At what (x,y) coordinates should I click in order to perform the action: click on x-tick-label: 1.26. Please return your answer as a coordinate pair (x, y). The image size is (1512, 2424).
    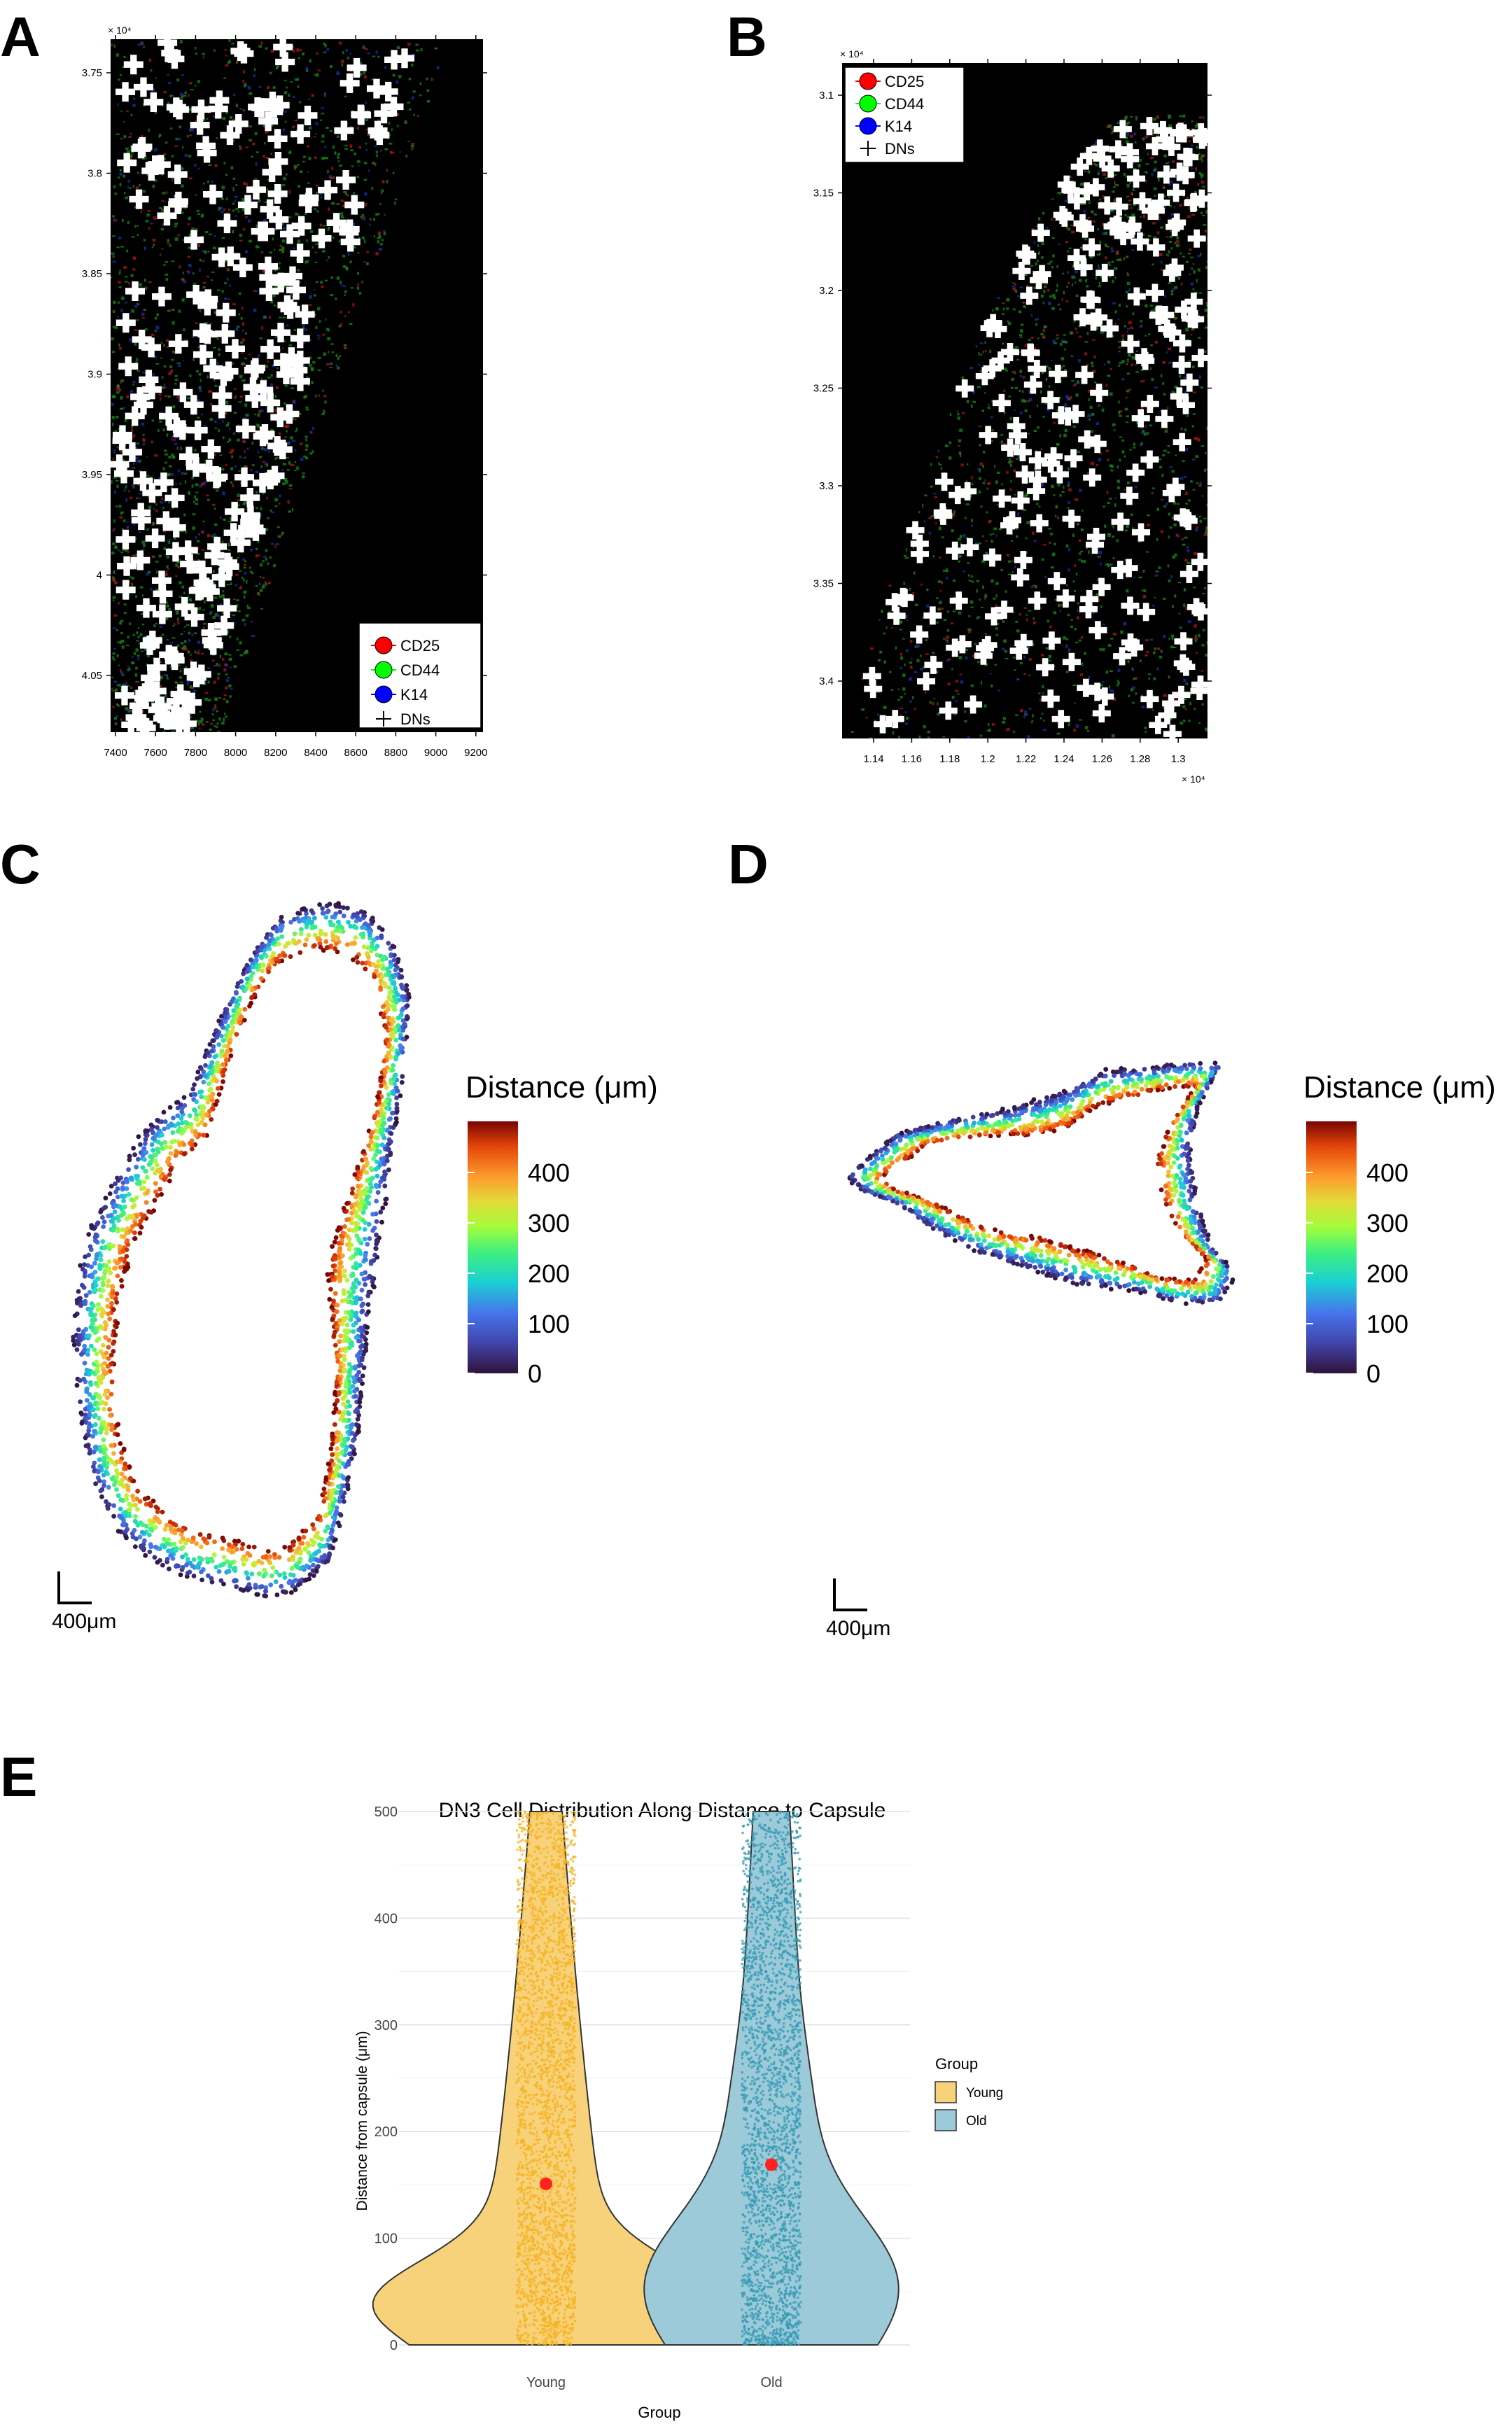
    Looking at the image, I should click on (1102, 759).